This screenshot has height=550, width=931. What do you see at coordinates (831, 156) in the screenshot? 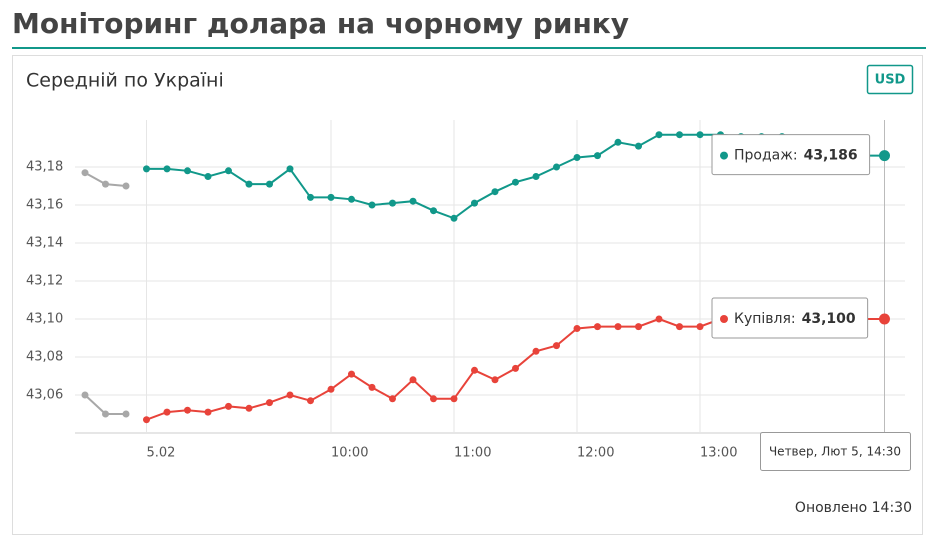
I see `tooltip-value: 43,186` at bounding box center [831, 156].